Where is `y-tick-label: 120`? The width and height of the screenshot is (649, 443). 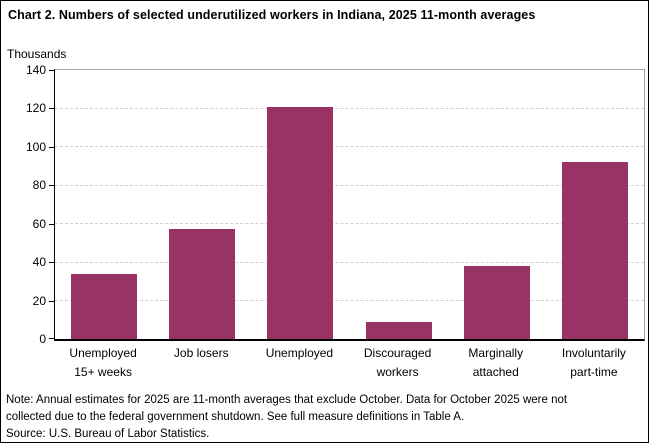
y-tick-label: 120 is located at coordinates (35, 108).